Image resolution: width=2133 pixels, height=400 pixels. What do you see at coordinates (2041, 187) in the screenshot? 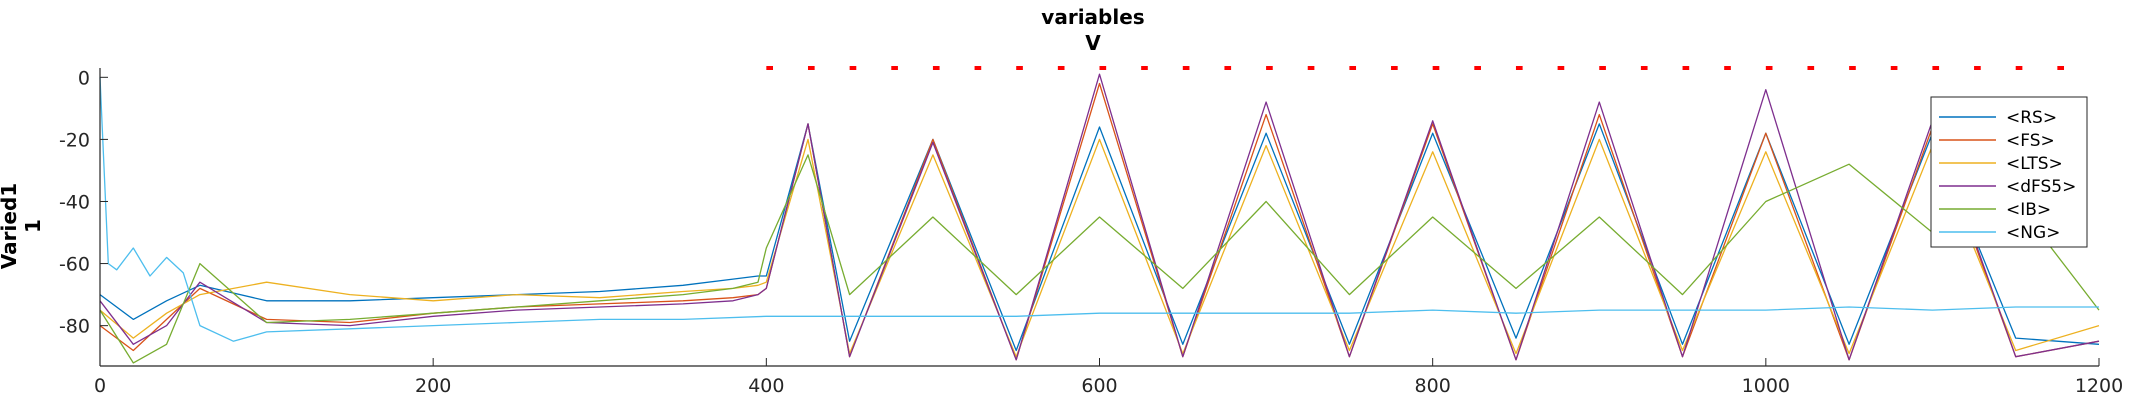
I see `legend-label: <dFS5>` at bounding box center [2041, 187].